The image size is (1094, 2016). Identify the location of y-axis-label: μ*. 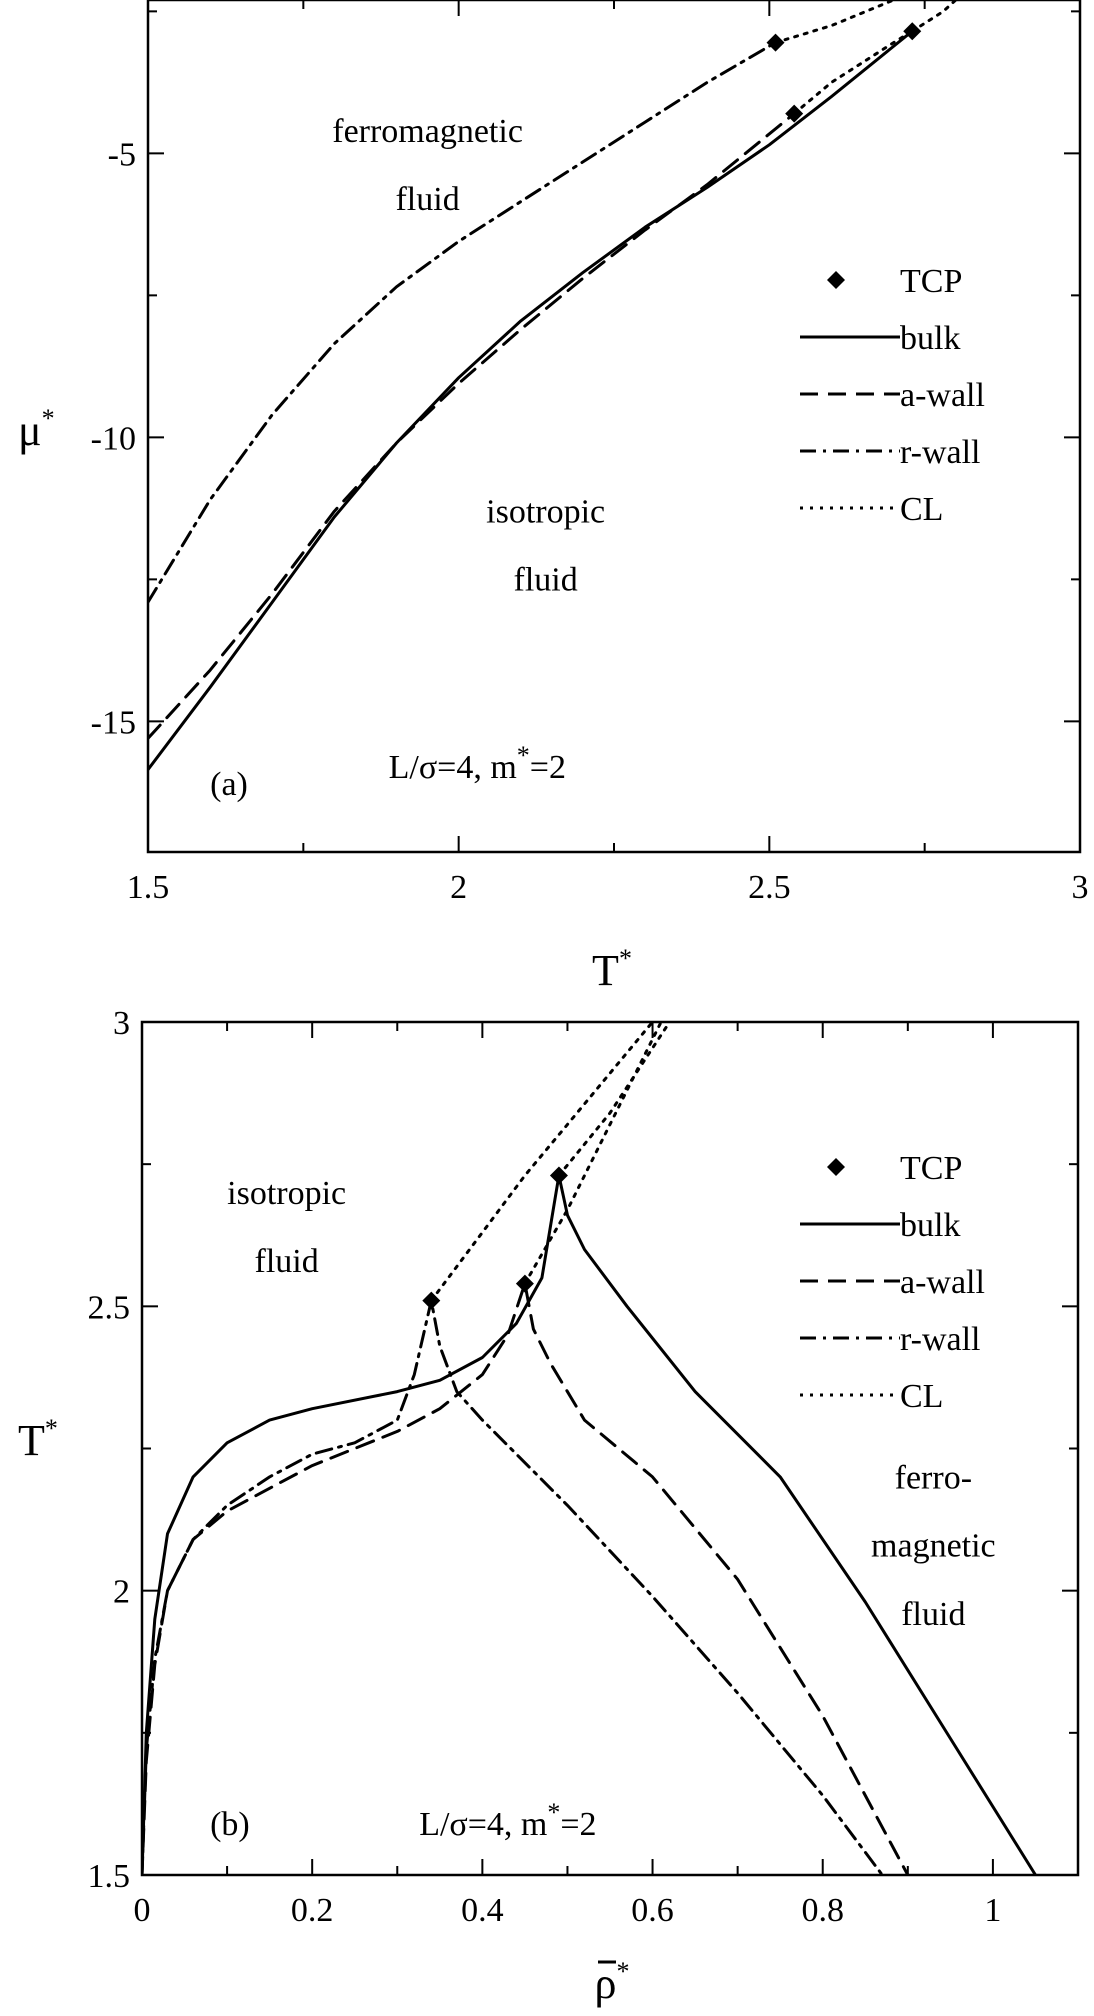
(36, 429).